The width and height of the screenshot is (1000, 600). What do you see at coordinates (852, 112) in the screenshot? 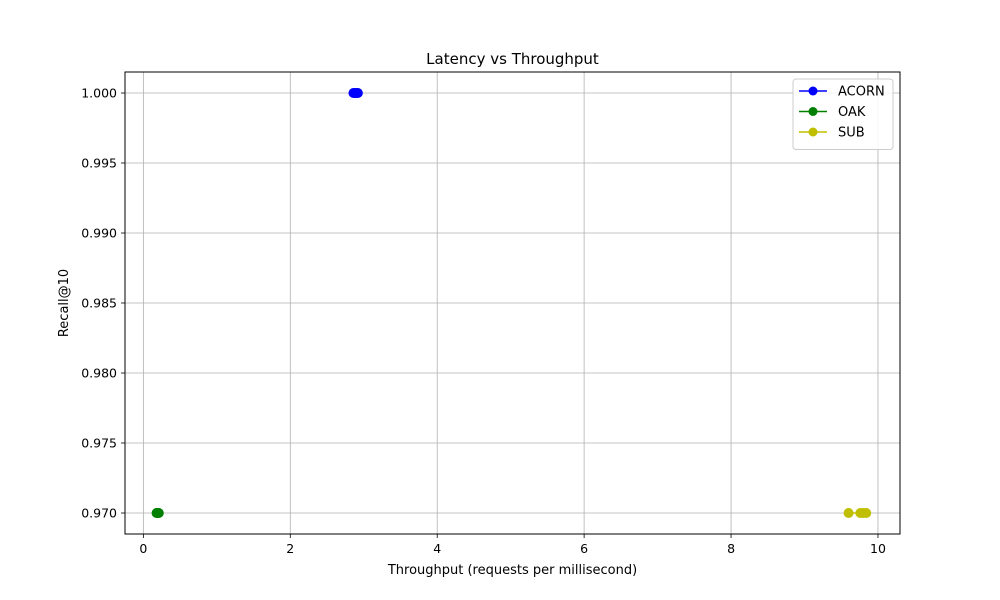
I see `legend-label: OAK` at bounding box center [852, 112].